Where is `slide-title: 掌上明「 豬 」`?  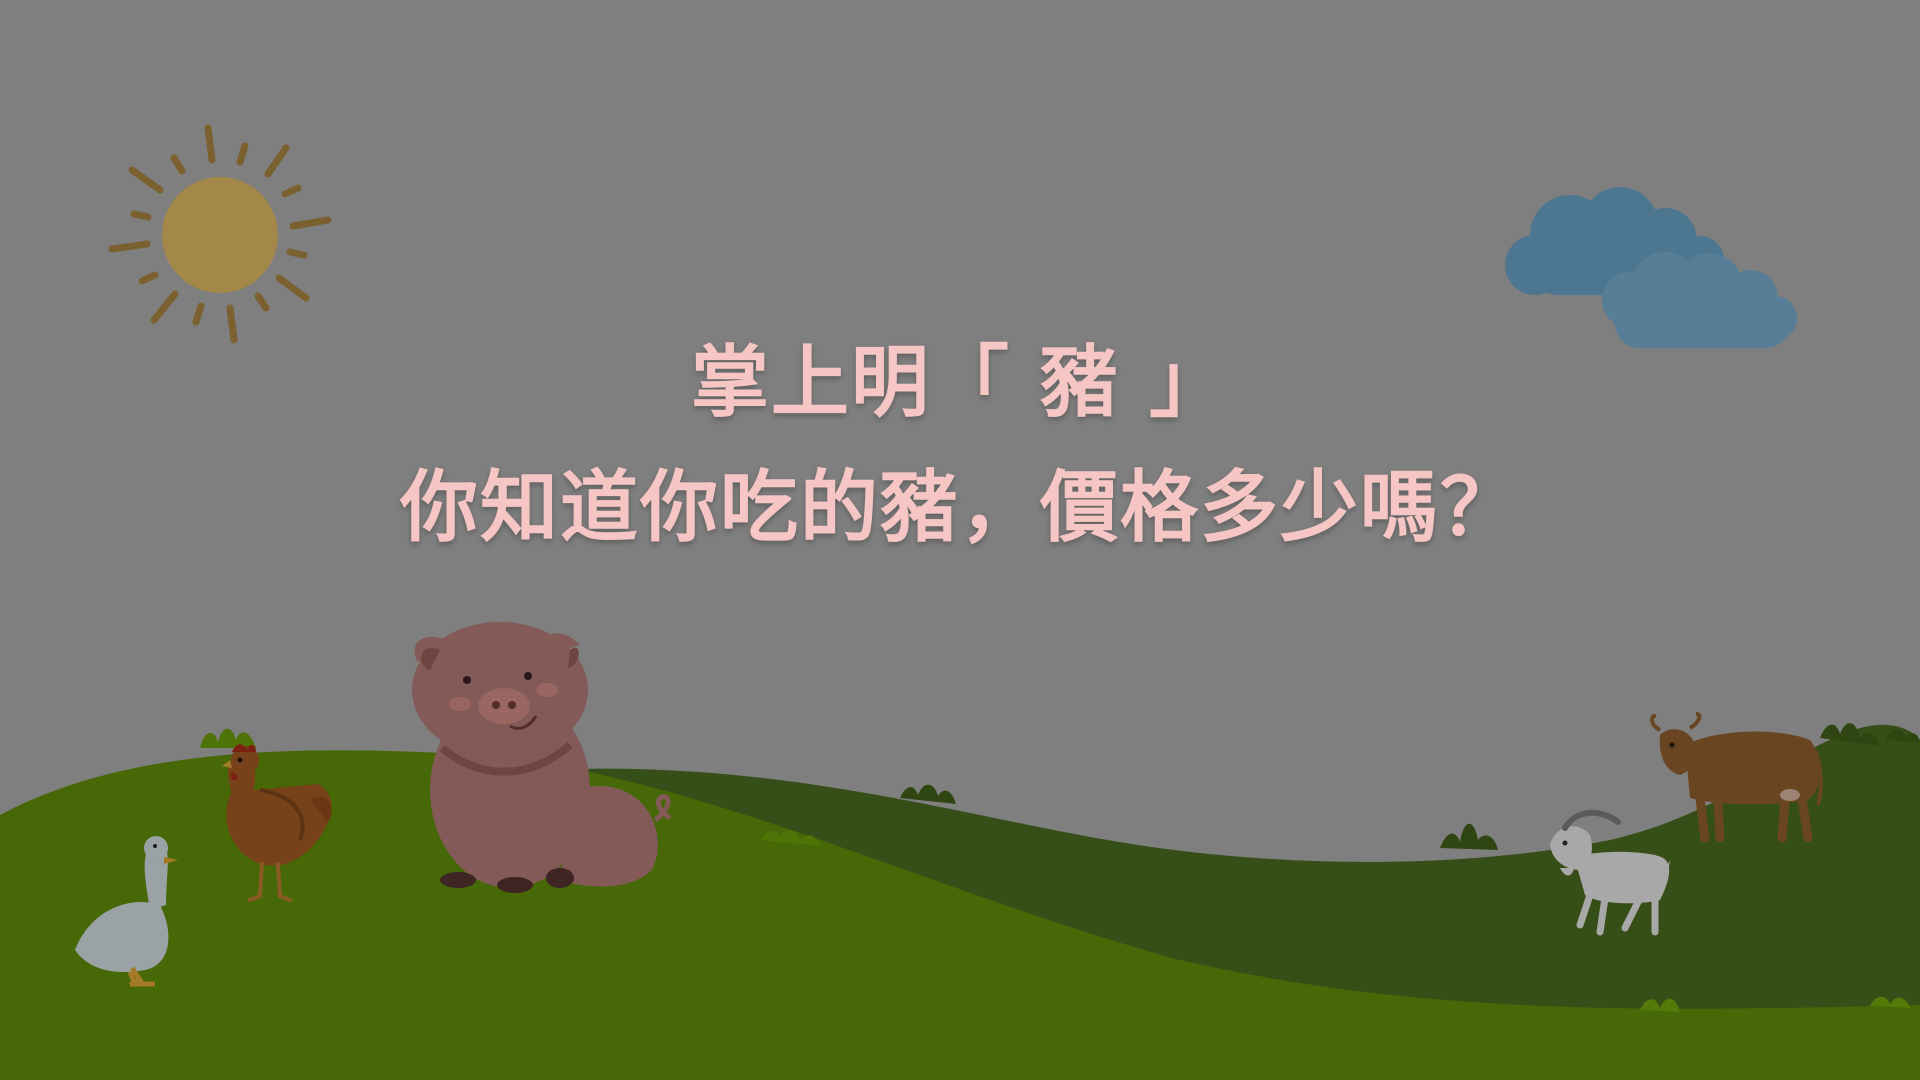
slide-title: 掌上明「 豬 」 is located at coordinates (960, 383).